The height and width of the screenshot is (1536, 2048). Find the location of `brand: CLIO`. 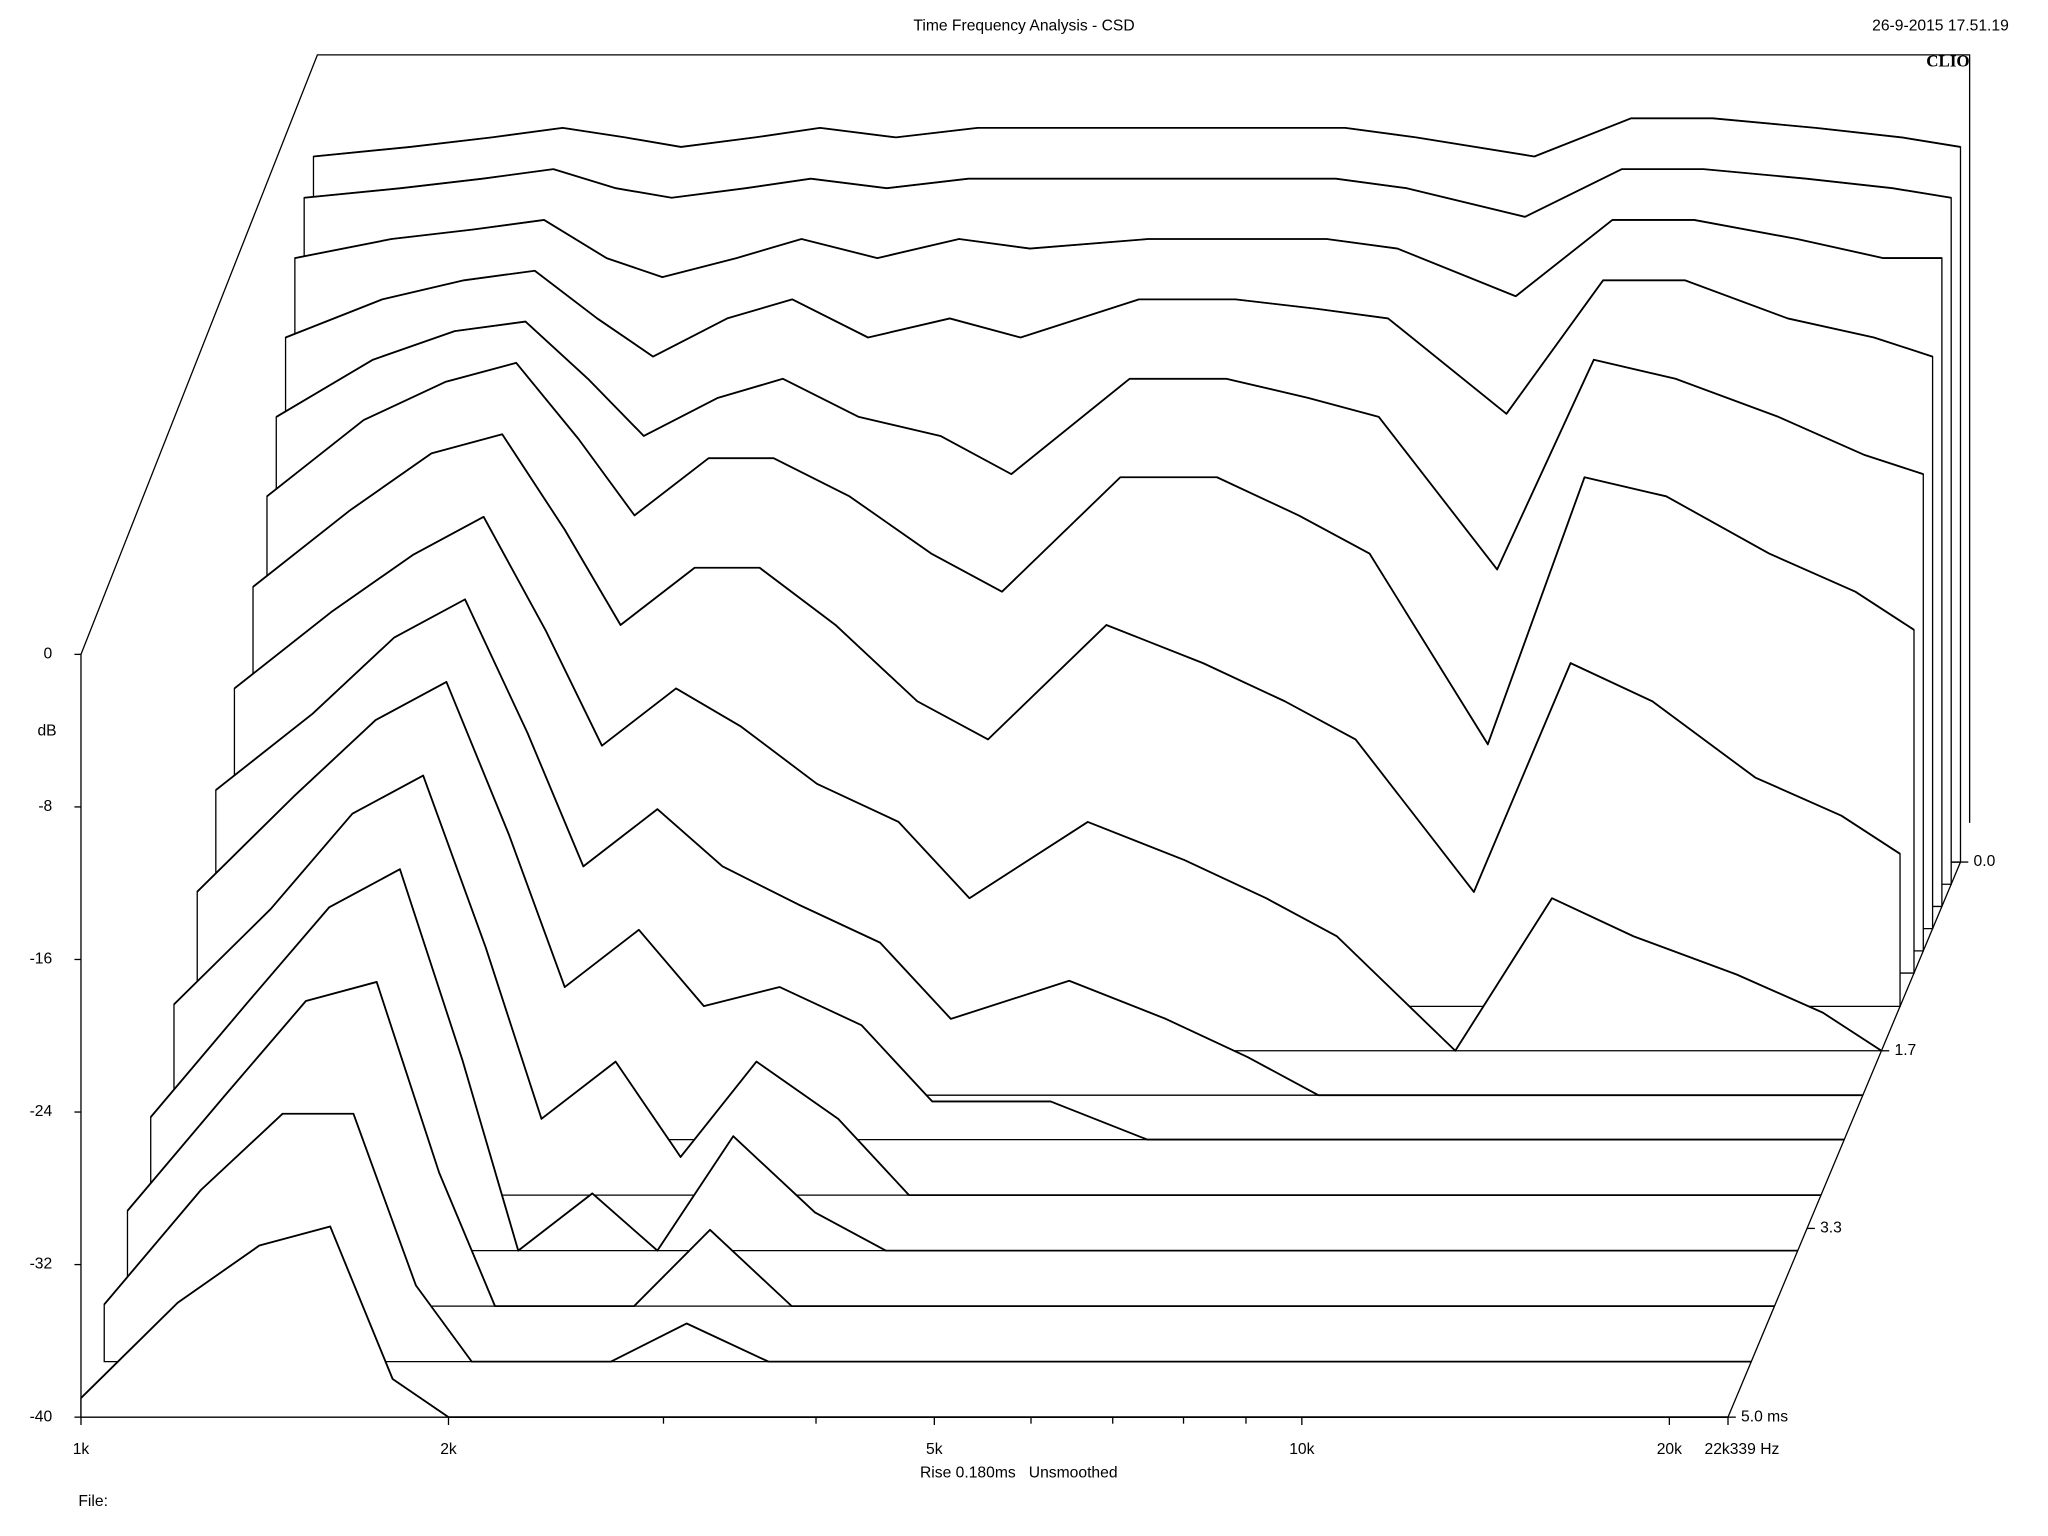

brand: CLIO is located at coordinates (1947, 61).